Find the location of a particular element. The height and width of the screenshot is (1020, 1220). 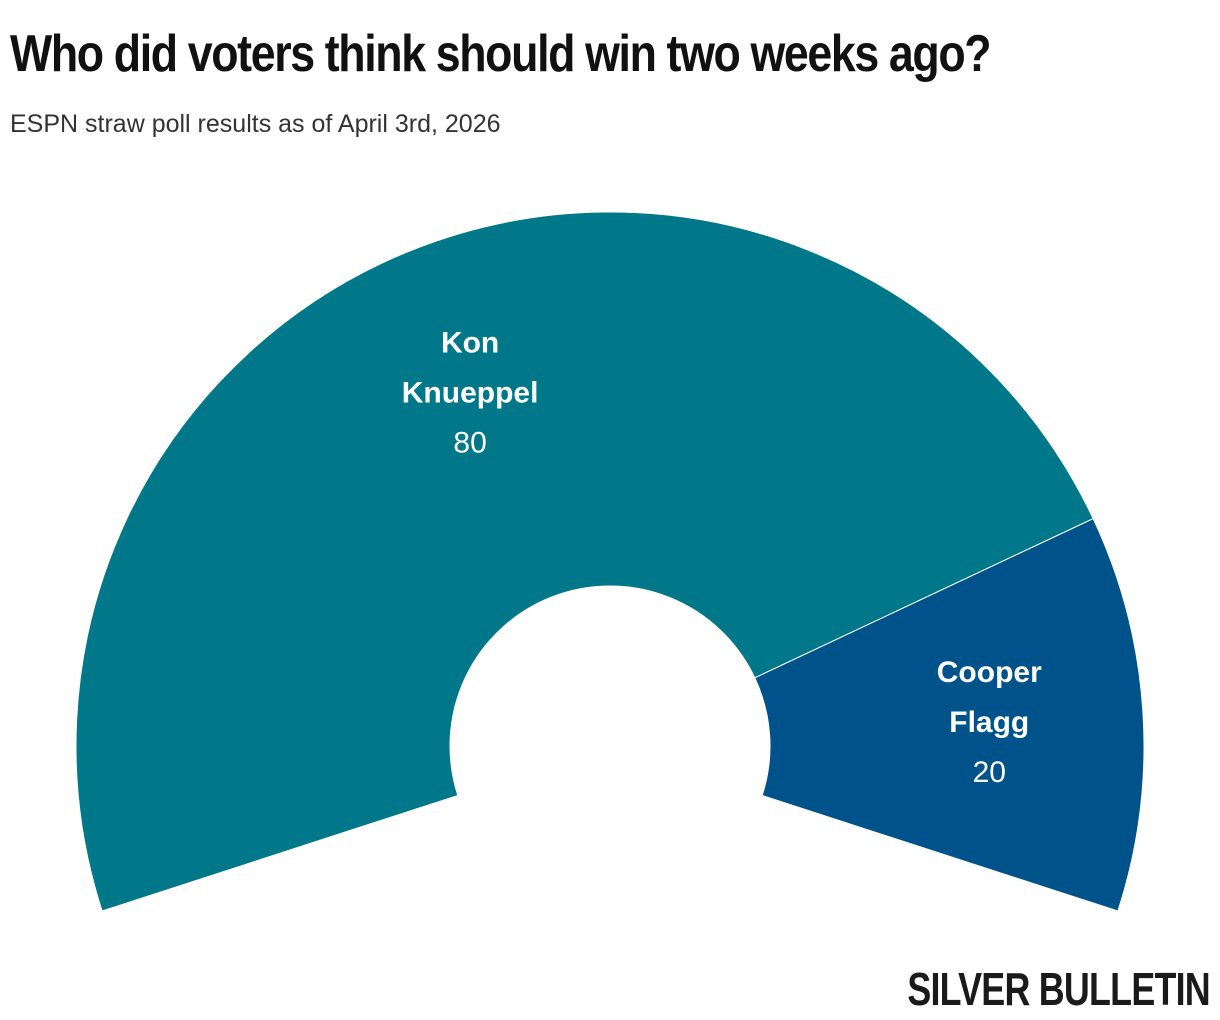

slice-value-label: 80 is located at coordinates (469, 443).